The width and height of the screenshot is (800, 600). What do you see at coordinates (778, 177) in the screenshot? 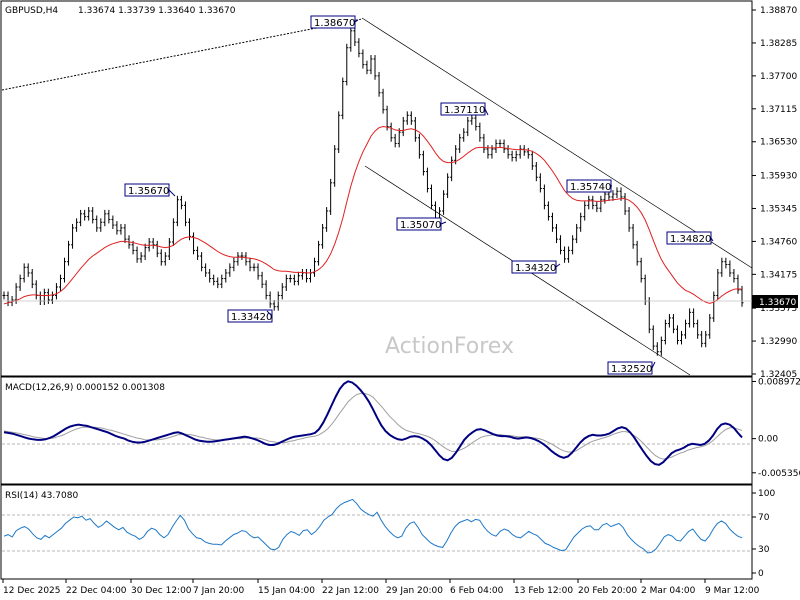
I see `price-tick-label: 1.35930` at bounding box center [778, 177].